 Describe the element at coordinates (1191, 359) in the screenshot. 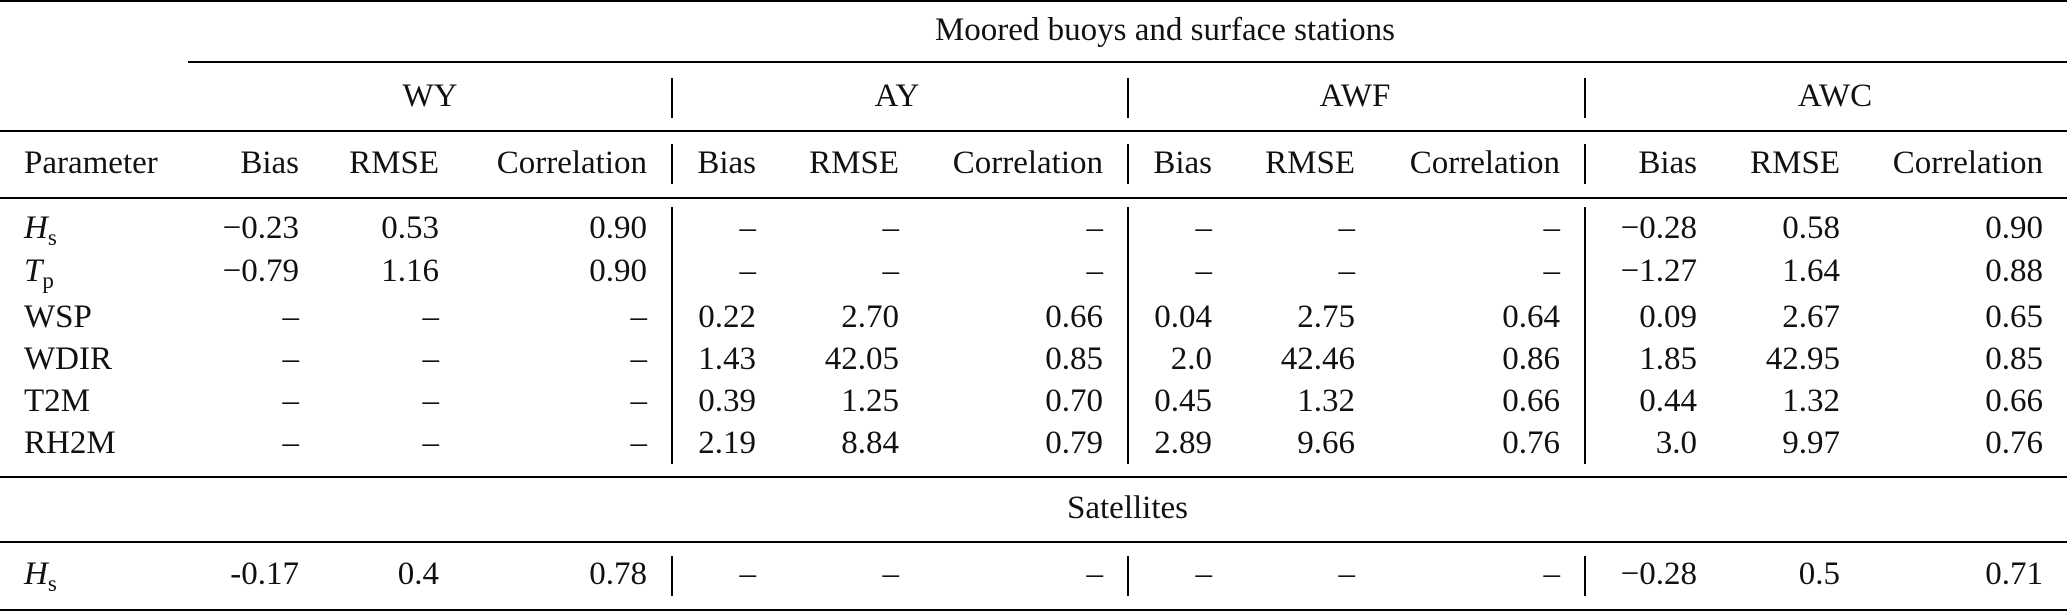

I see `cell-value: 2.0` at that location.